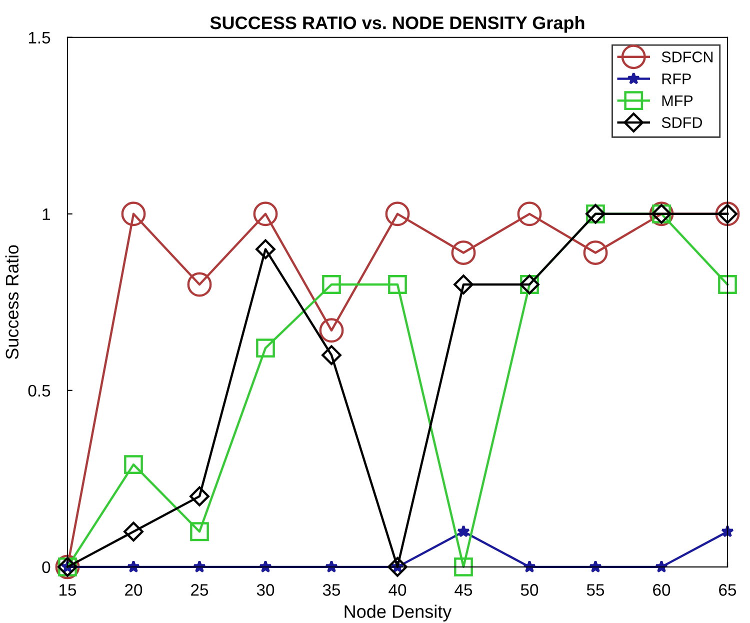 The height and width of the screenshot is (623, 750). I want to click on y-tick-label: 0, so click(46, 567).